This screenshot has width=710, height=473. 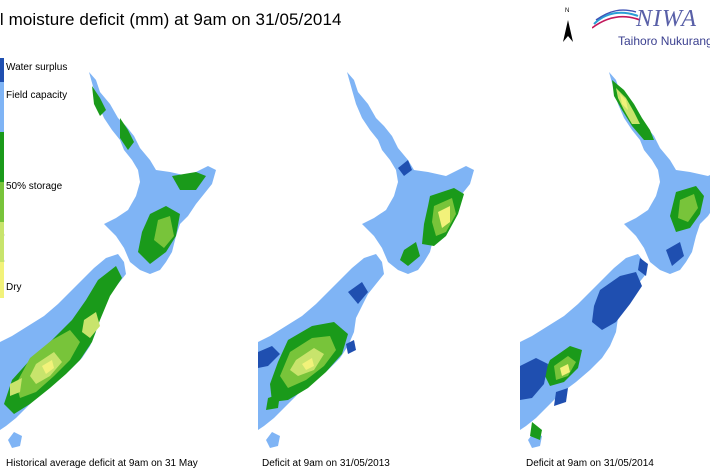 What do you see at coordinates (2, 178) in the screenshot?
I see `legend-colorbar` at bounding box center [2, 178].